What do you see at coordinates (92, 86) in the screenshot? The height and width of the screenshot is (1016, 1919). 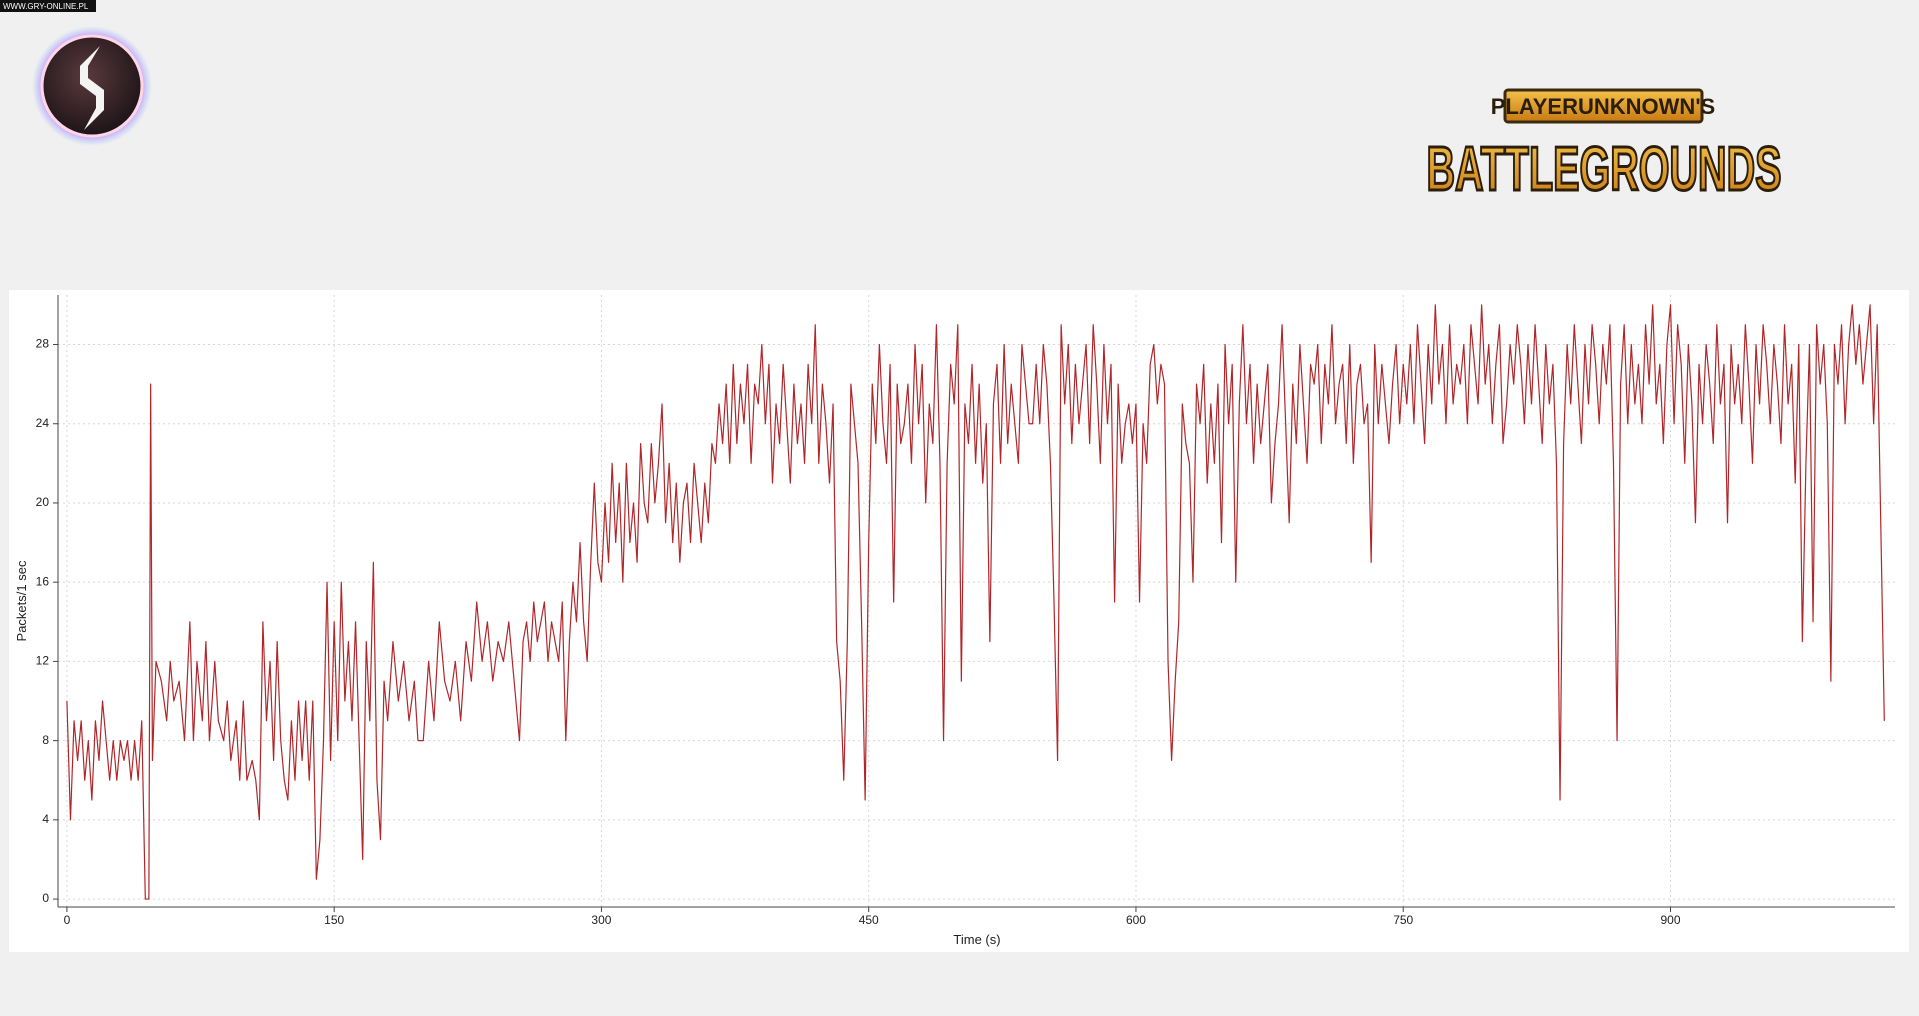 I see `site-logo` at bounding box center [92, 86].